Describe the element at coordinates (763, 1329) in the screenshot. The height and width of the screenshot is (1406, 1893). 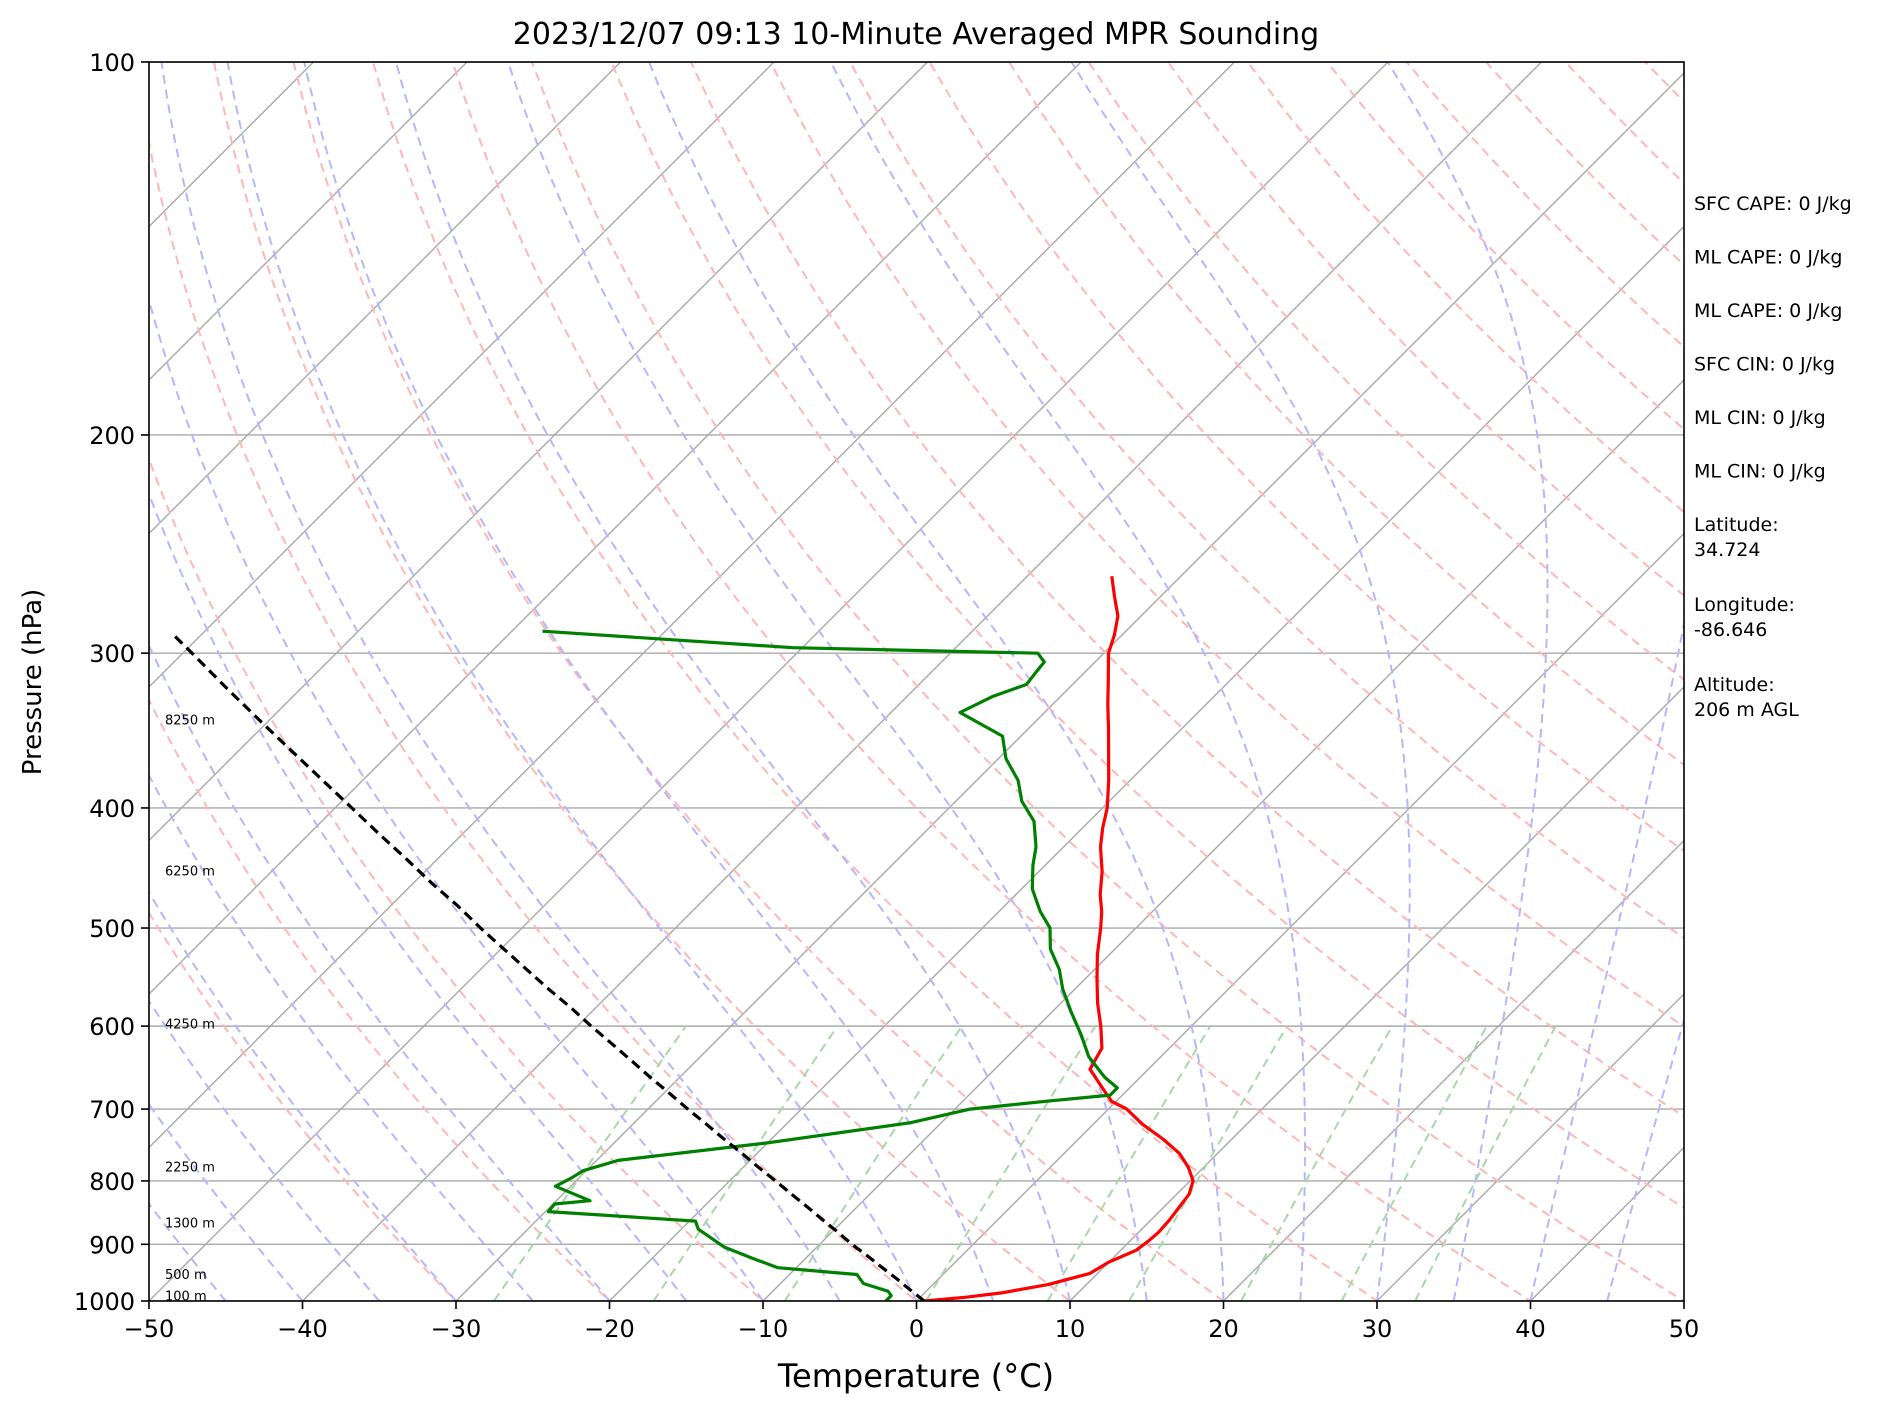
I see `x-tick-label: −10` at that location.